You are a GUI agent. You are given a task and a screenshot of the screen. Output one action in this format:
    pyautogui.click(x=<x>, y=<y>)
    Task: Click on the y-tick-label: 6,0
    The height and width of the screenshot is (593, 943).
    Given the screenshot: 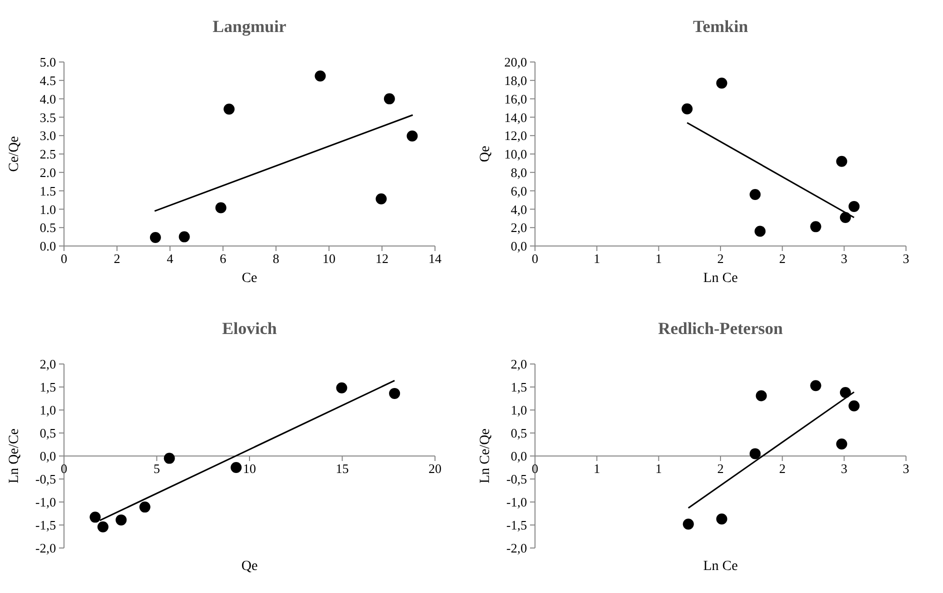 What is the action you would take?
    pyautogui.click(x=518, y=190)
    